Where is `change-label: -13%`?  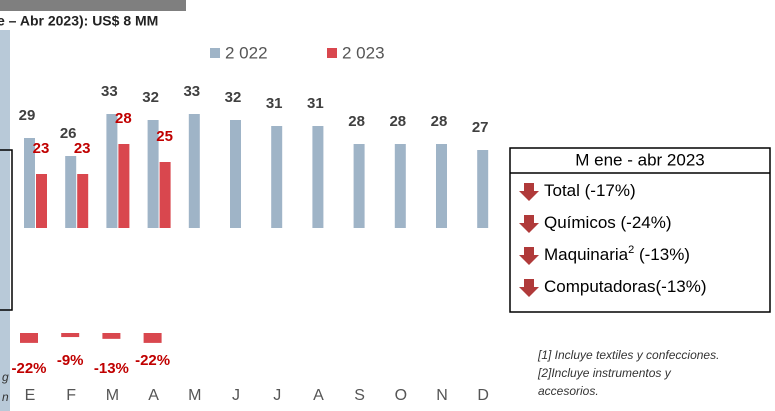
change-label: -13% is located at coordinates (111, 368).